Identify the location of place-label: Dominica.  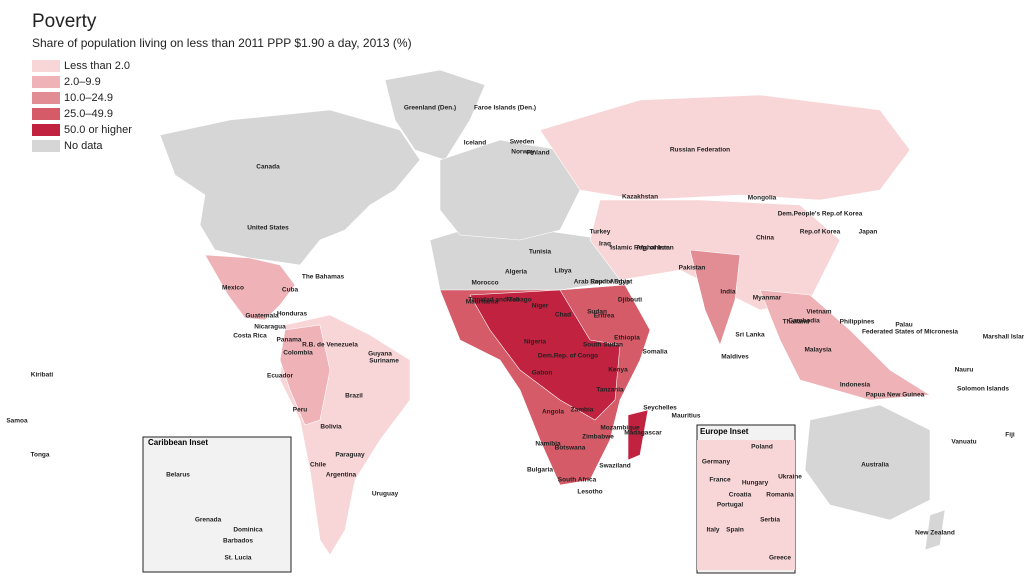
(248, 530).